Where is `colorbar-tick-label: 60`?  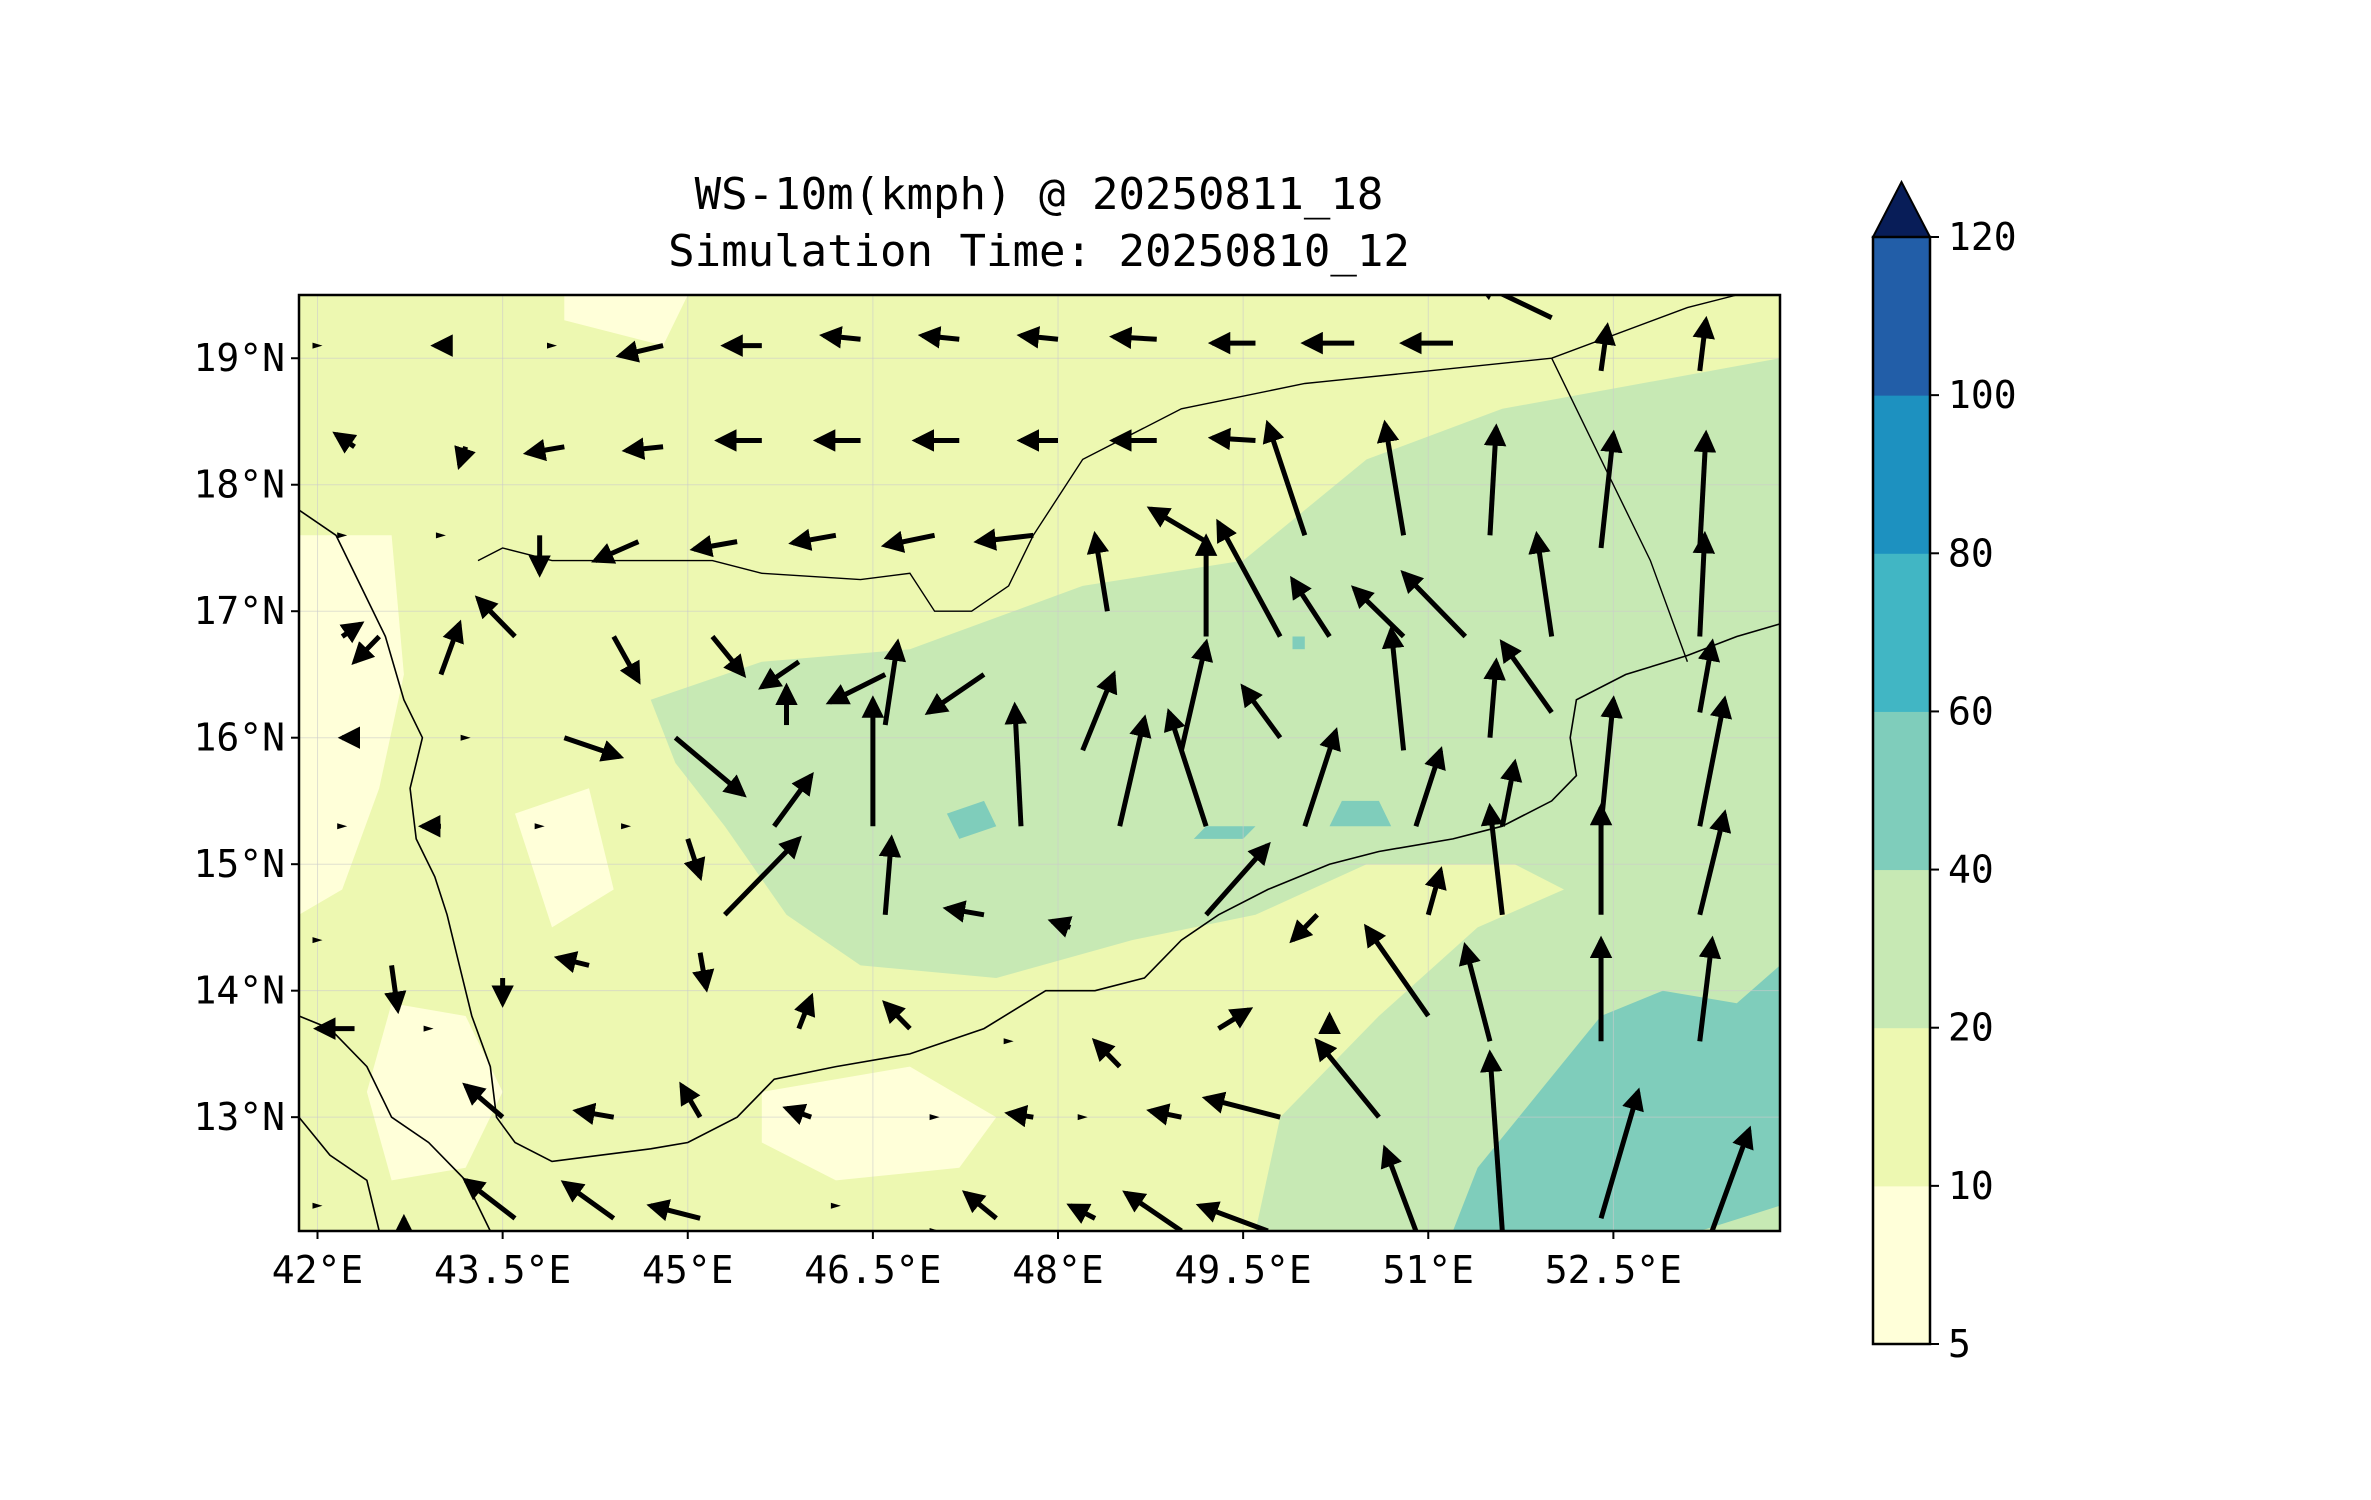
colorbar-tick-label: 60 is located at coordinates (1971, 711).